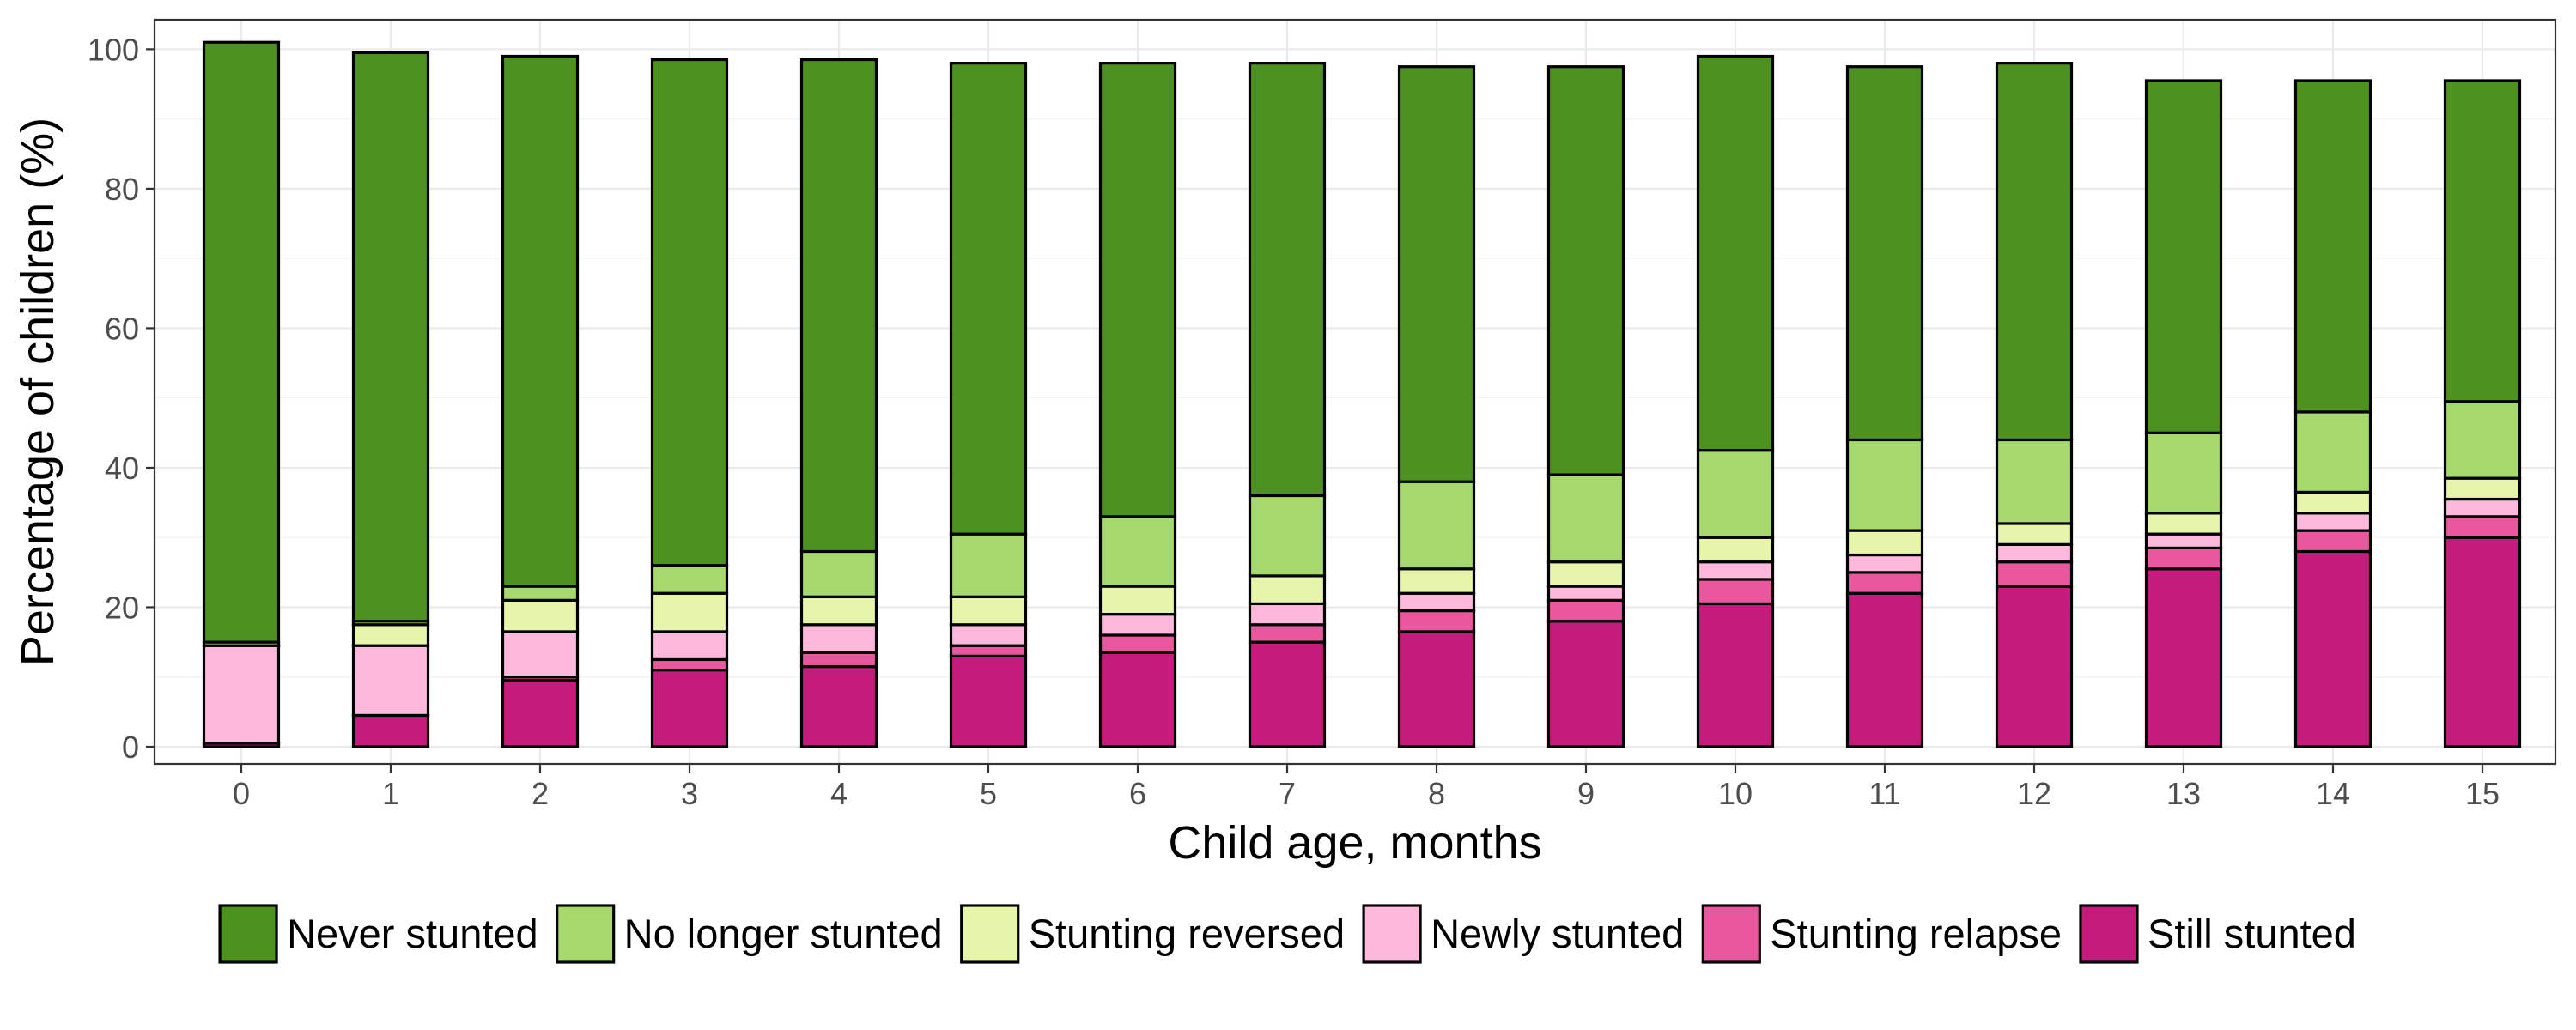 The width and height of the screenshot is (2576, 1030). I want to click on legend-item-stunting-relapse: Stunting relapse, so click(1881, 934).